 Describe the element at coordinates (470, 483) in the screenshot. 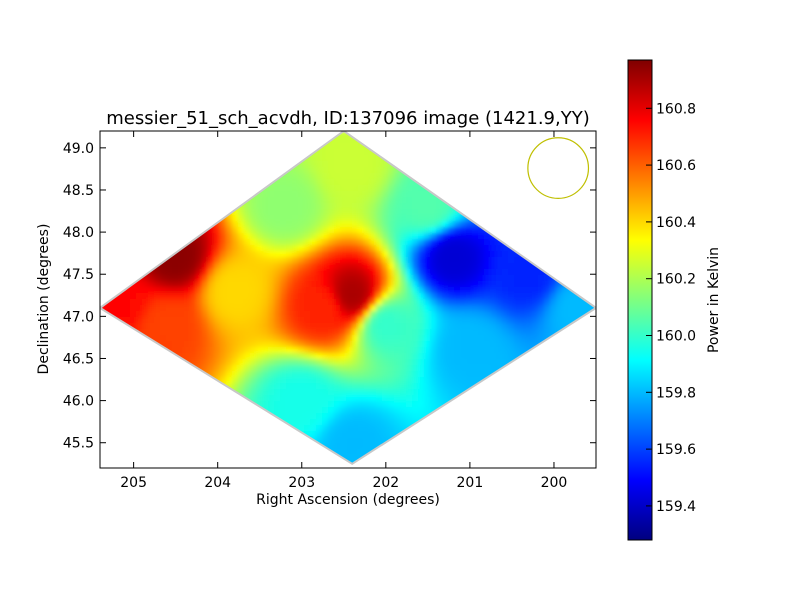

I see `x-tick-label: 201` at that location.